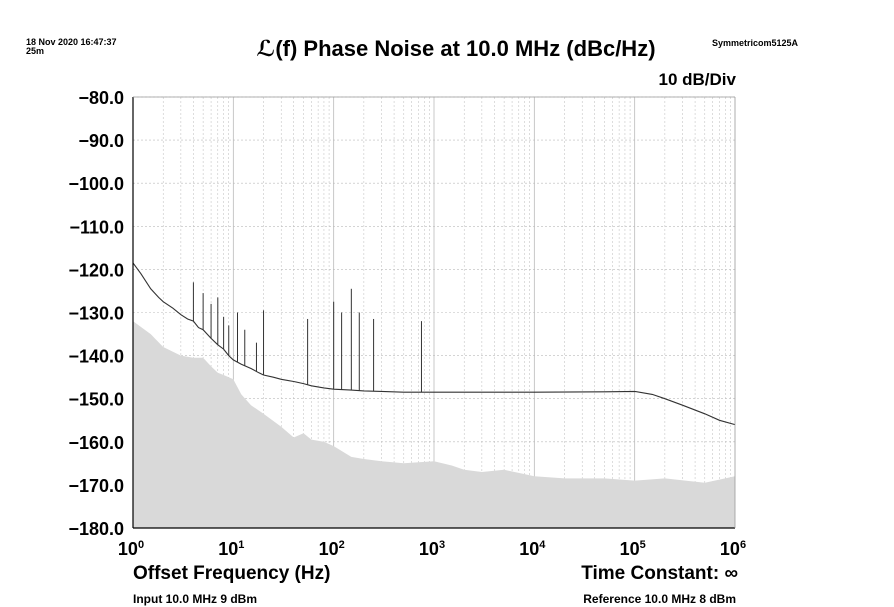 The image size is (894, 607). I want to click on x-tick-label: 10⁶, so click(733, 549).